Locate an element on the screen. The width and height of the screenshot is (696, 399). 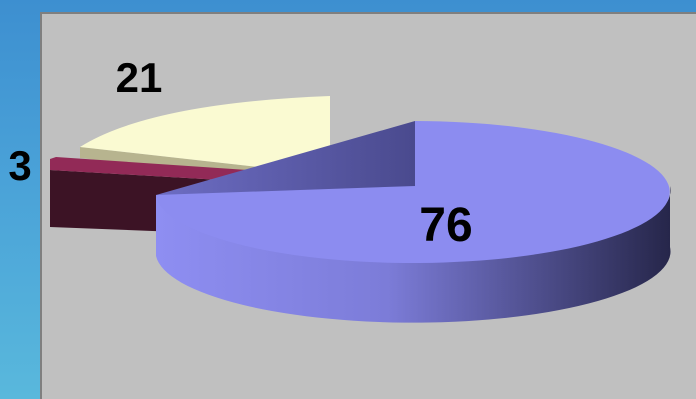
label-21: 21 is located at coordinates (139, 77).